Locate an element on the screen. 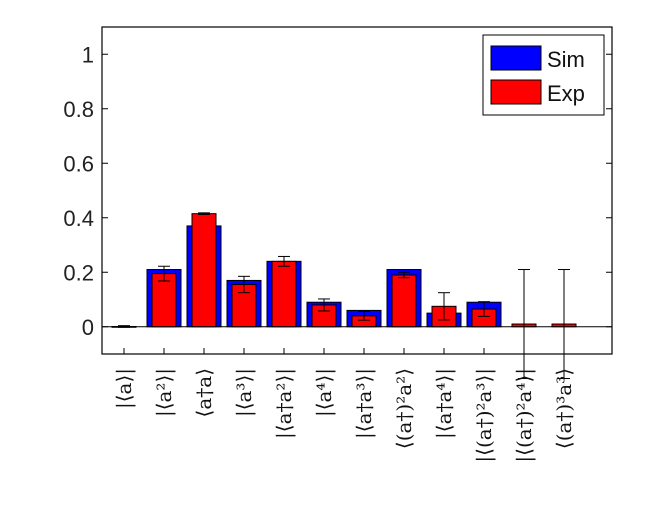  legend-swatch-exp is located at coordinates (516, 92).